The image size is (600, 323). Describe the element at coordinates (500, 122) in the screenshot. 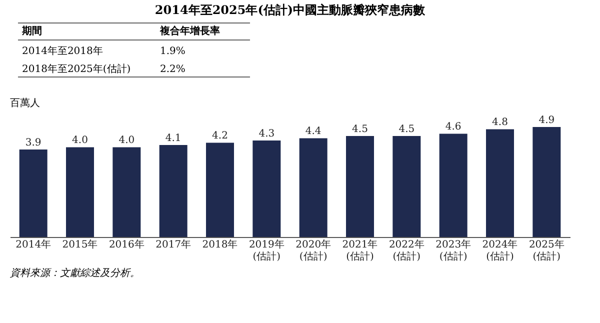

I see `data-label: 4.8` at that location.